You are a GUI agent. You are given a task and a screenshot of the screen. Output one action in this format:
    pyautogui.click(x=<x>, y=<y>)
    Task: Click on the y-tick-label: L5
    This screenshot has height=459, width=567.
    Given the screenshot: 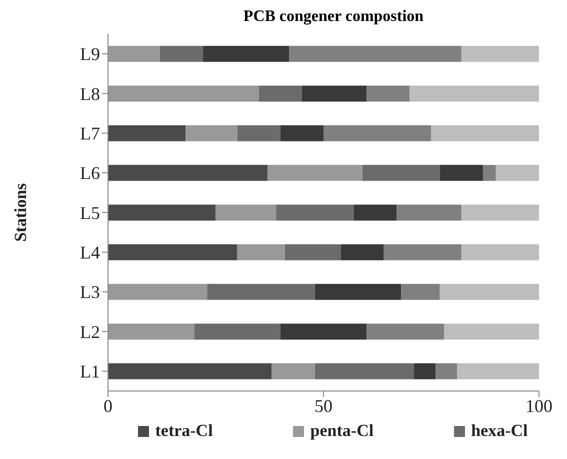 What is the action you would take?
    pyautogui.click(x=90, y=212)
    